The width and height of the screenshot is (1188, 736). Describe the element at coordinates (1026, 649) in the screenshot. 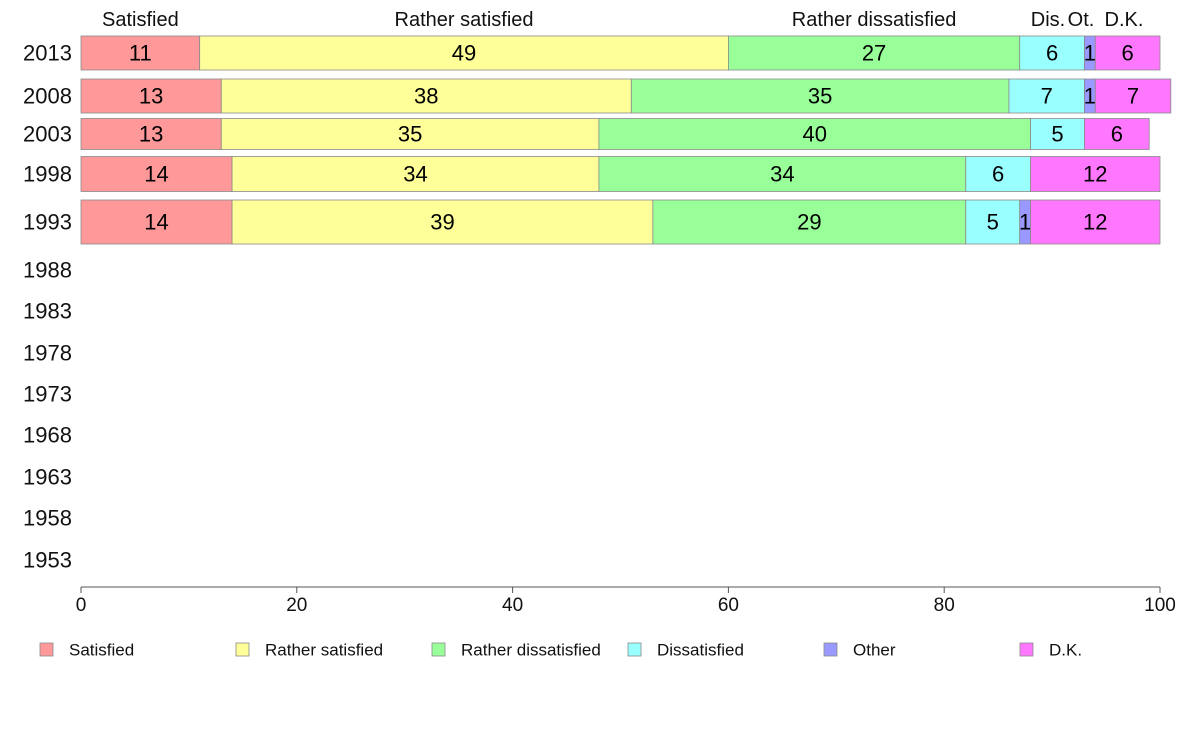

I see `legend-swatch-d-k` at that location.